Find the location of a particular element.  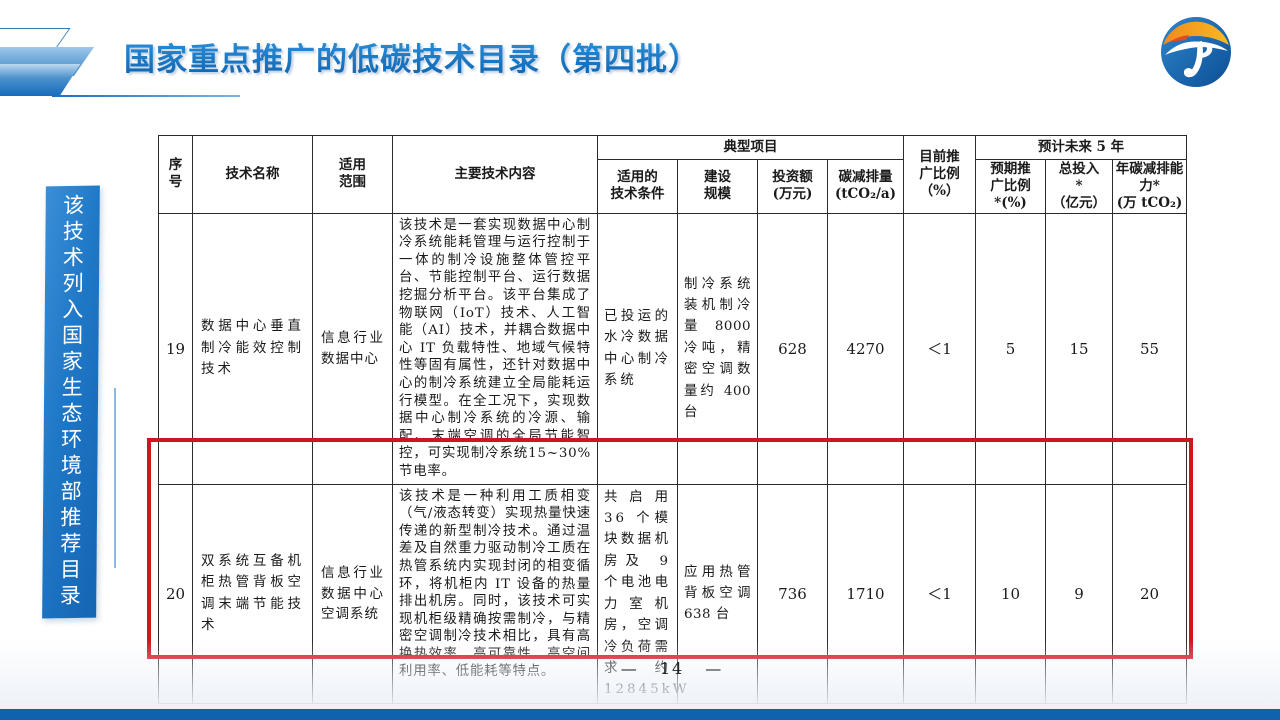

cell-19-carbon: 4270 is located at coordinates (865, 348).